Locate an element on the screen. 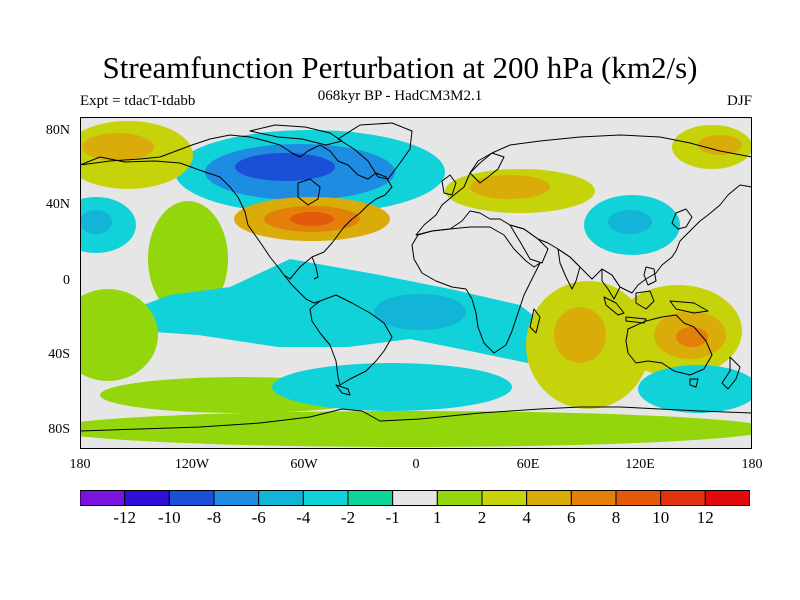  lat-tick-40s: 40S is located at coordinates (59, 354).